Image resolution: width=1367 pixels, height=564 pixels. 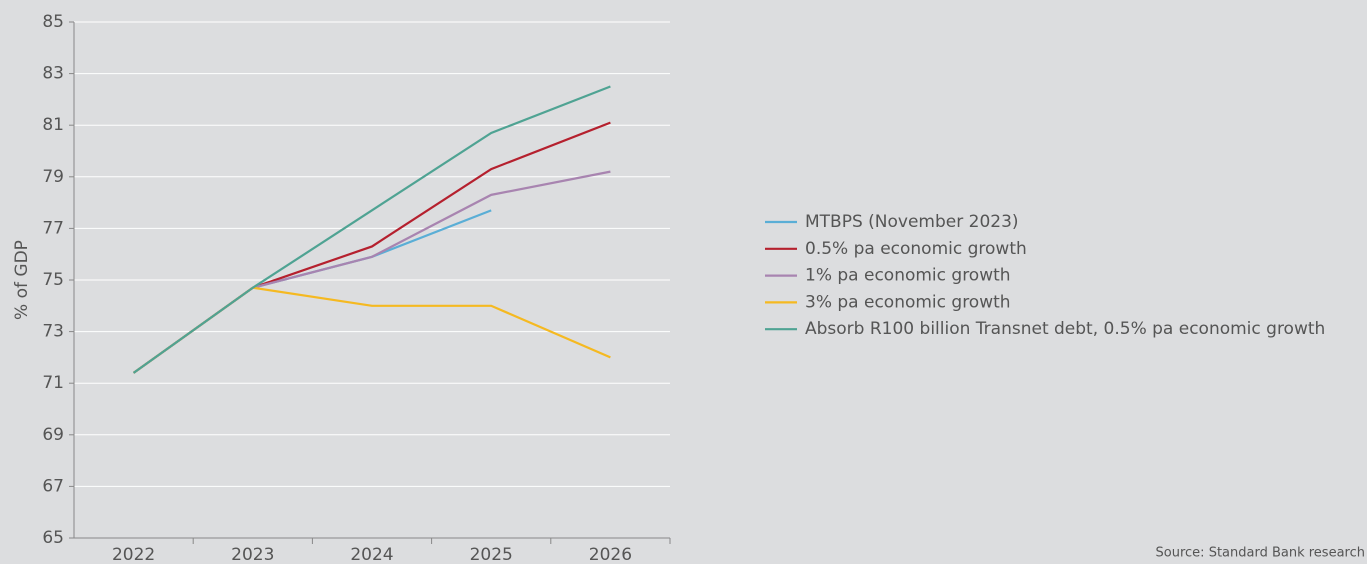 What do you see at coordinates (1260, 553) in the screenshot?
I see `source: Source: Standard Bank research` at bounding box center [1260, 553].